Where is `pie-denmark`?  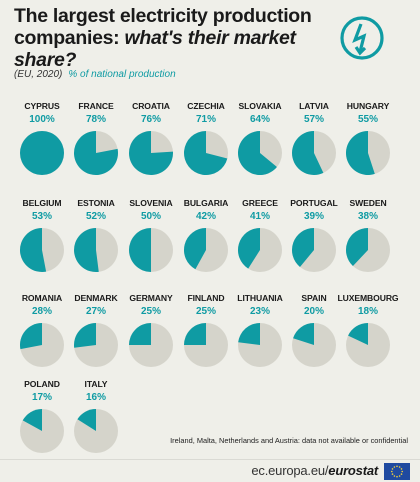 pie-denmark is located at coordinates (95, 345).